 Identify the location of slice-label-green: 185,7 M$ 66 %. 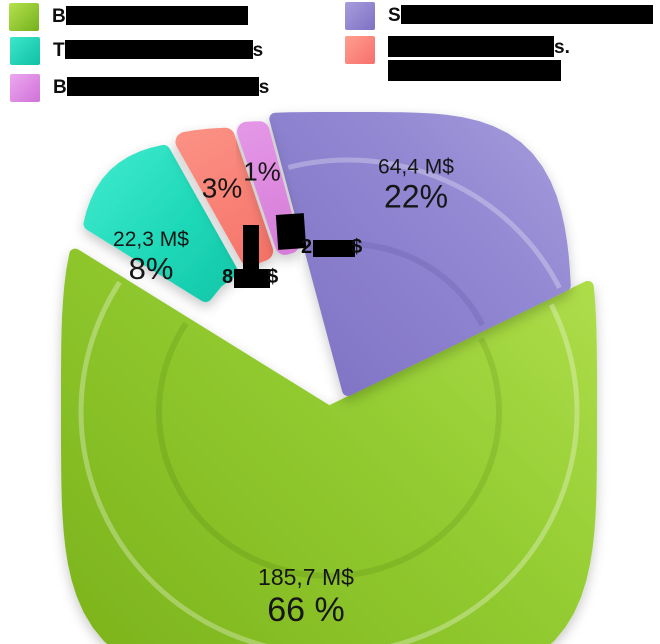
(306, 596).